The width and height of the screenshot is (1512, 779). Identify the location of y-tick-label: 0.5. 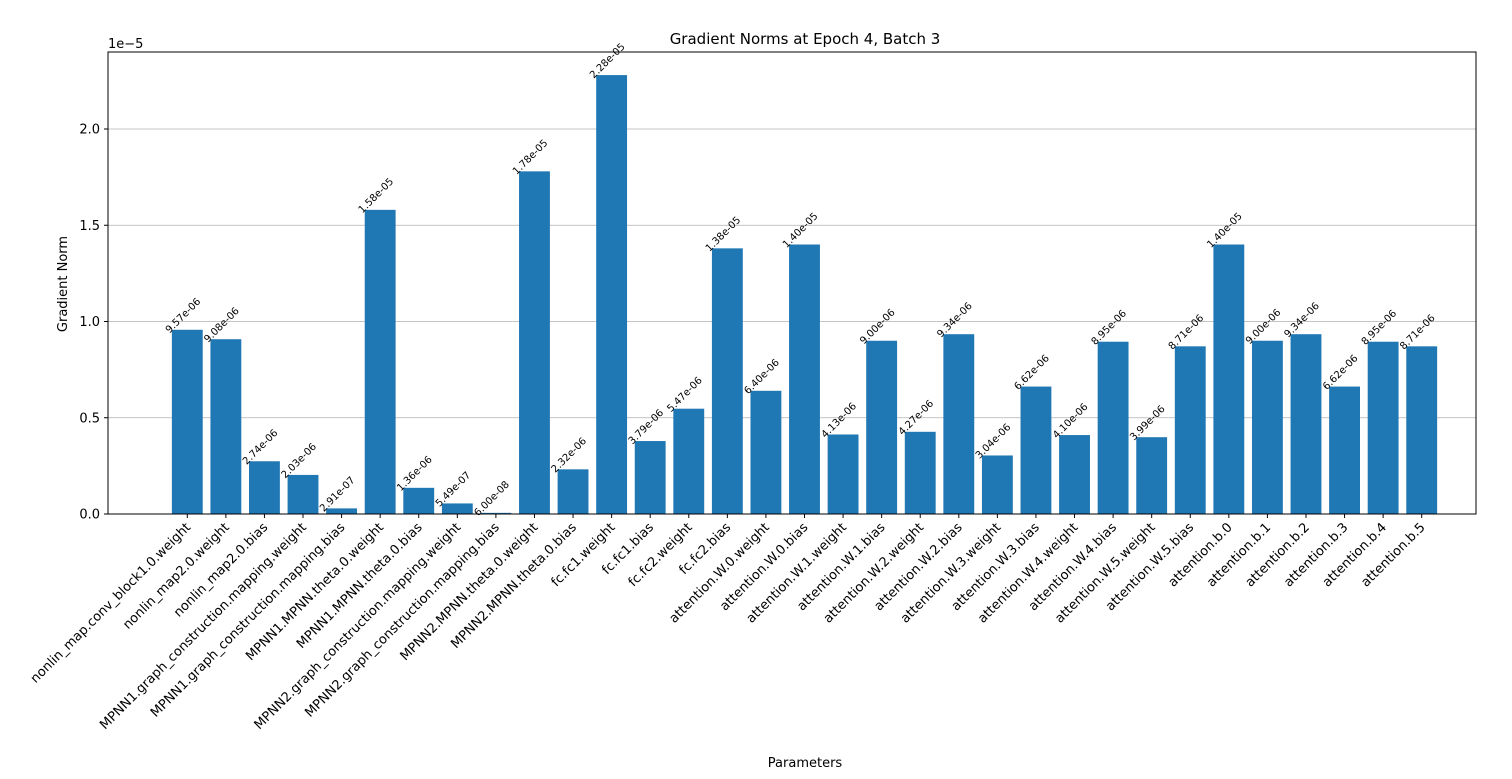
(89, 418).